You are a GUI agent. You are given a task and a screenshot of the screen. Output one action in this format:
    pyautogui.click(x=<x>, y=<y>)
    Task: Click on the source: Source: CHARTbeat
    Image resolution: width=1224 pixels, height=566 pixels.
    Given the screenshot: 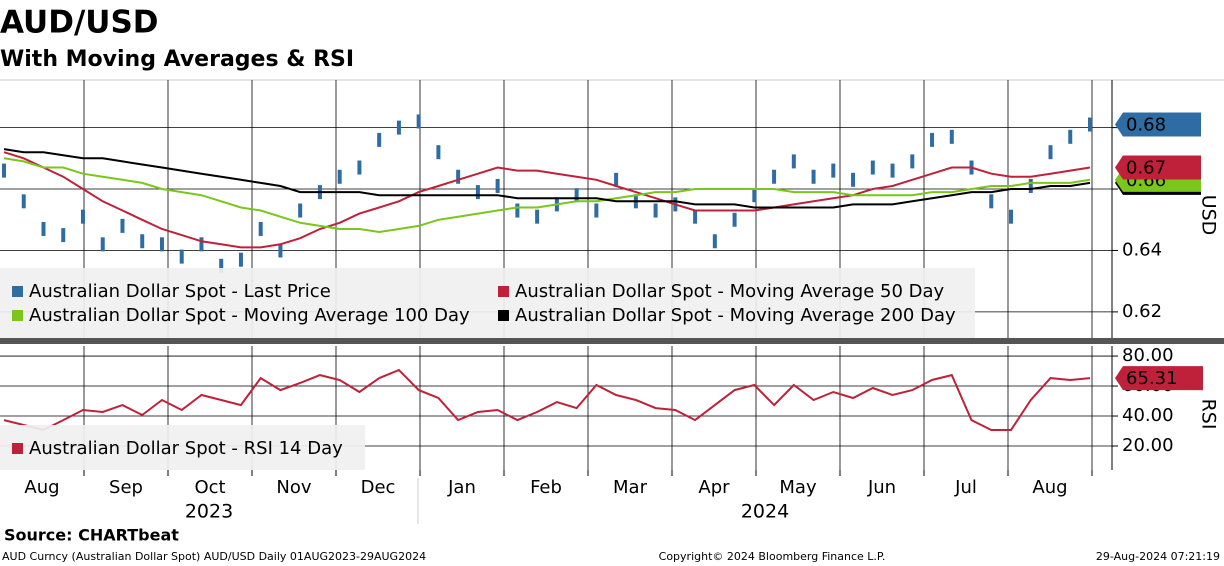 What is the action you would take?
    pyautogui.click(x=91, y=535)
    